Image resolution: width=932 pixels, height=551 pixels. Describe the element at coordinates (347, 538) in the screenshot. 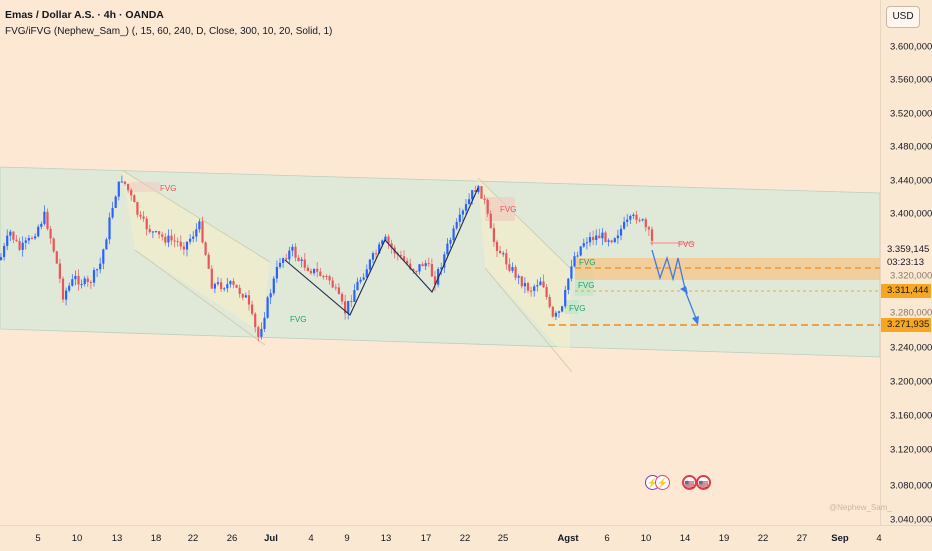

I see `time-tick: 9` at that location.